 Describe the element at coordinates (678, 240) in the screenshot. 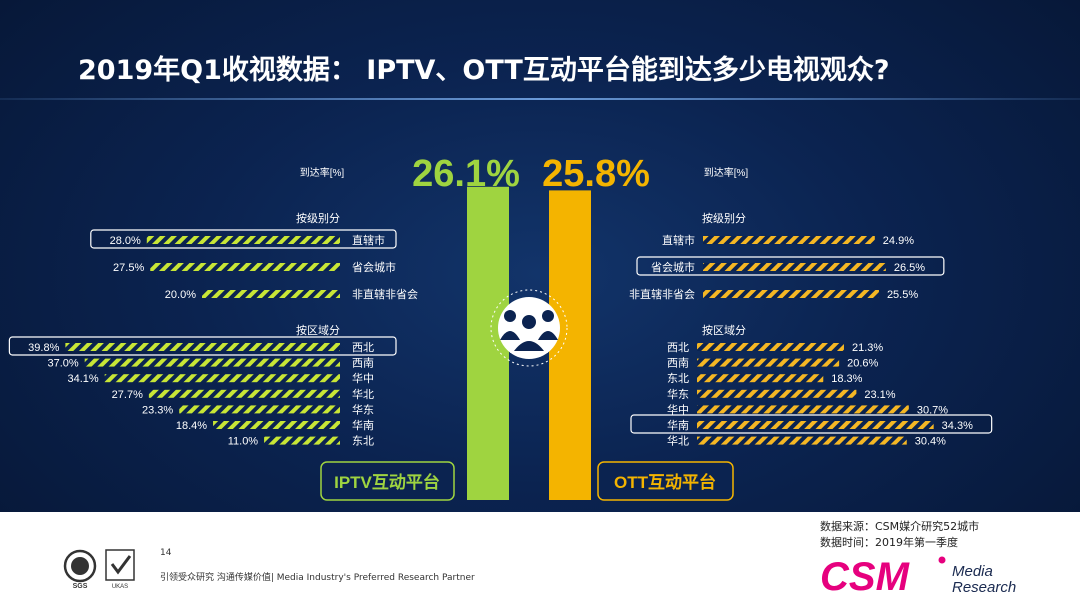

I see `ott-level-category-label: 直辖市` at that location.